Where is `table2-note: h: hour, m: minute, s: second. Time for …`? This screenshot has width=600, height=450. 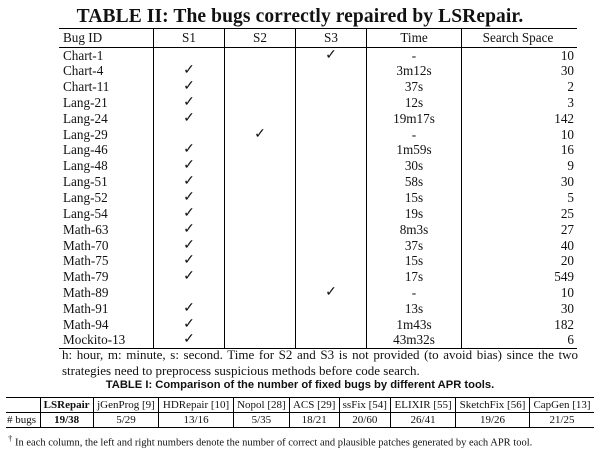
table2-note: h: hour, m: minute, s: second. Time for … is located at coordinates (320, 362).